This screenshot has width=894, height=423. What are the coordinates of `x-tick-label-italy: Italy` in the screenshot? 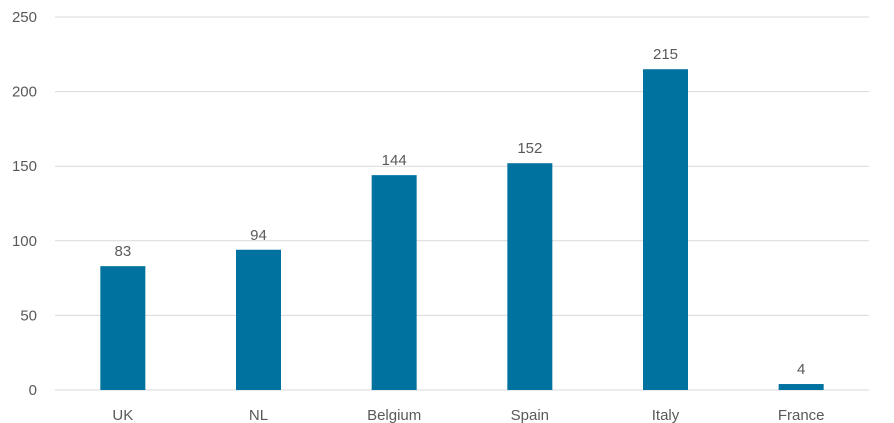 It's located at (666, 415).